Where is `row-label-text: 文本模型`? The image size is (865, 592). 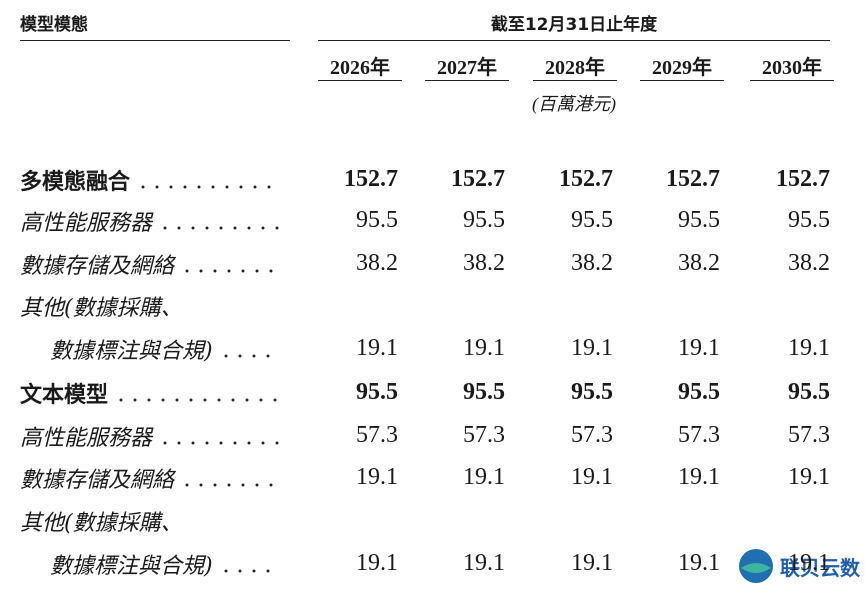 row-label-text: 文本模型 is located at coordinates (64, 395).